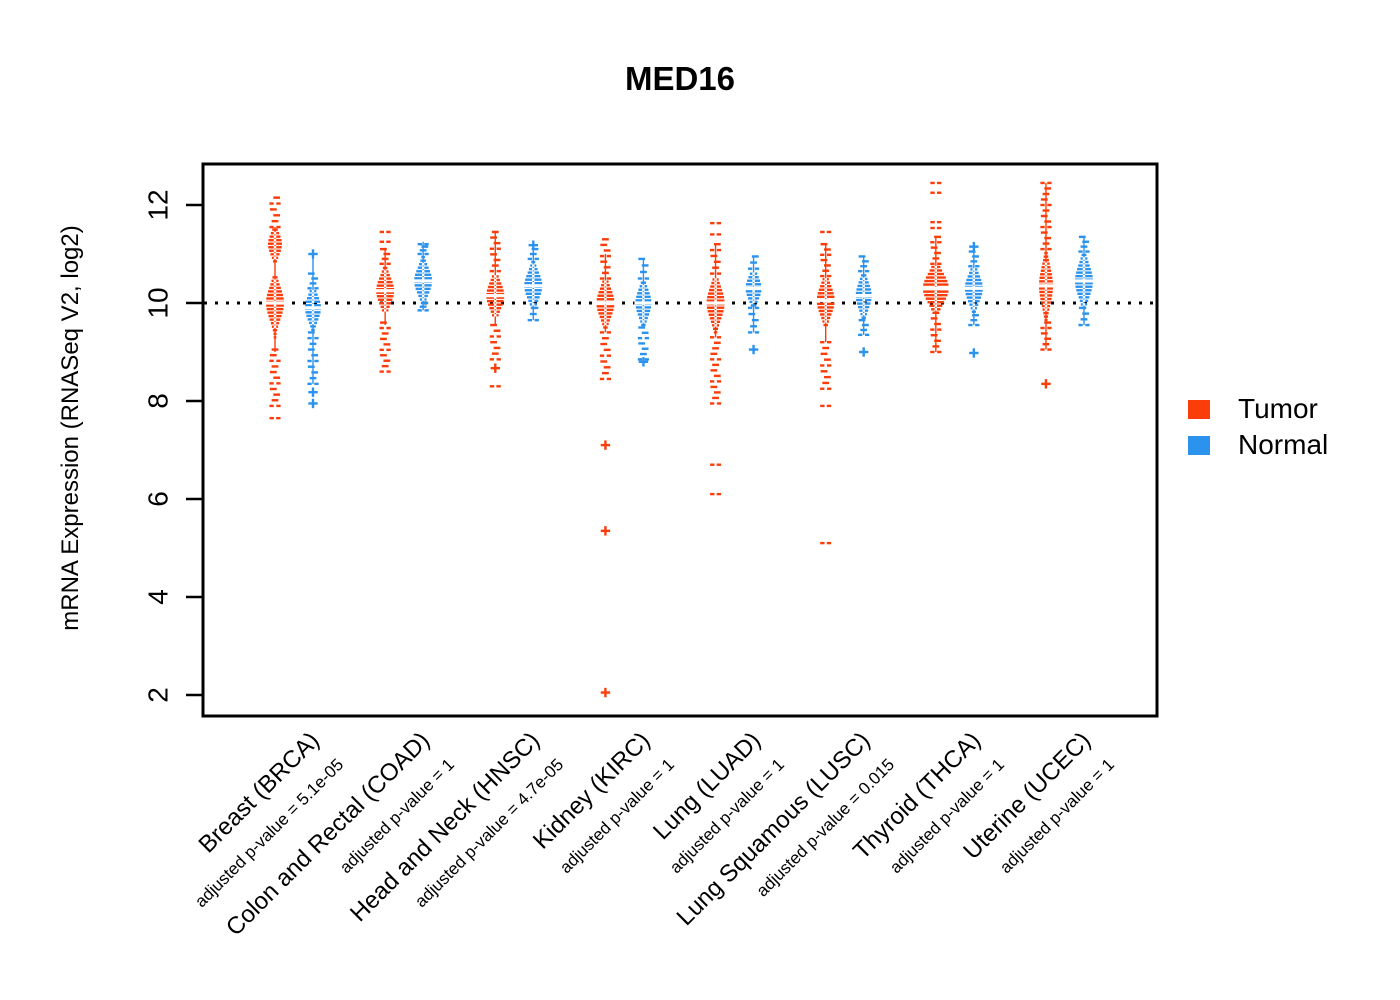 The width and height of the screenshot is (1400, 1000). What do you see at coordinates (1283, 444) in the screenshot?
I see `legend-label-normal: Normal` at bounding box center [1283, 444].